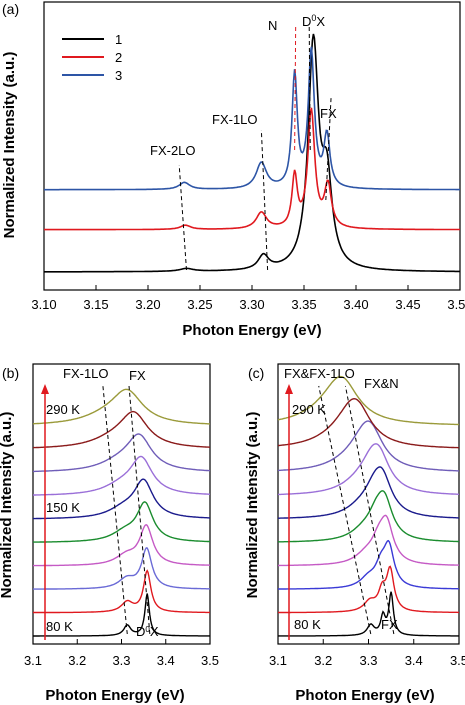  What do you see at coordinates (303, 304) in the screenshot?
I see `x-tick-label-5: 3.35` at bounding box center [303, 304].